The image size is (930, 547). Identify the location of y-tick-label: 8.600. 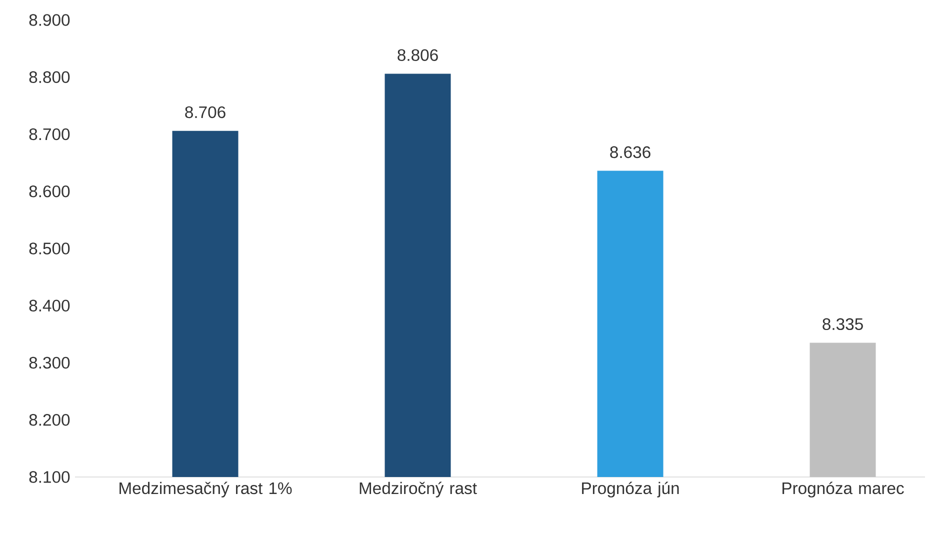
(49, 191).